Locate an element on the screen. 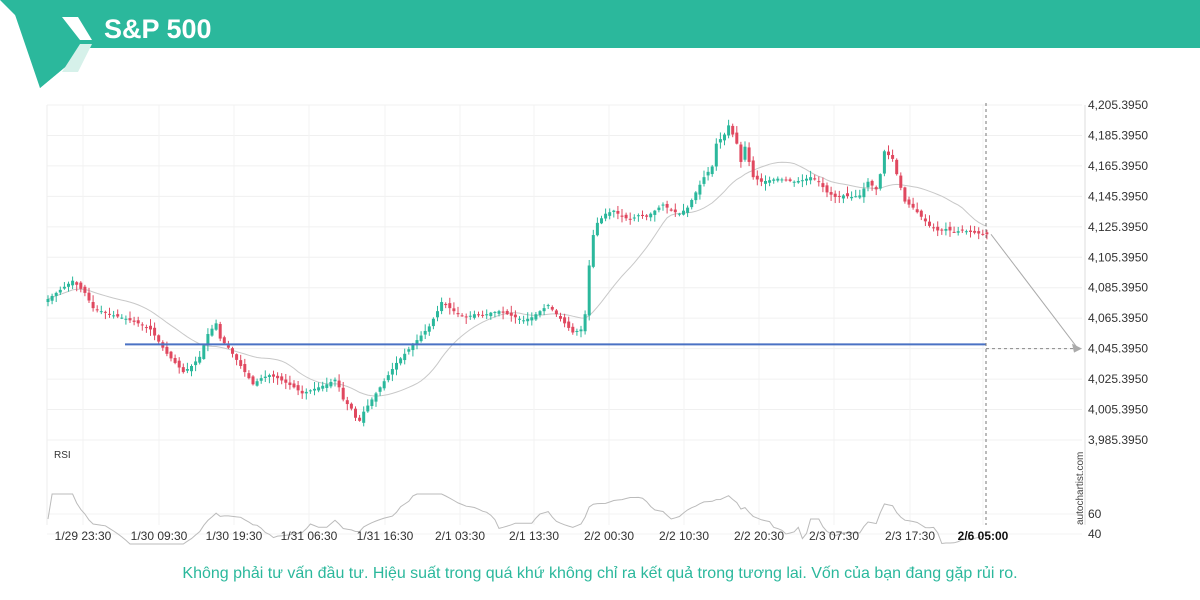 The height and width of the screenshot is (600, 1200). x-tick-label: 2/1 03:30 is located at coordinates (460, 536).